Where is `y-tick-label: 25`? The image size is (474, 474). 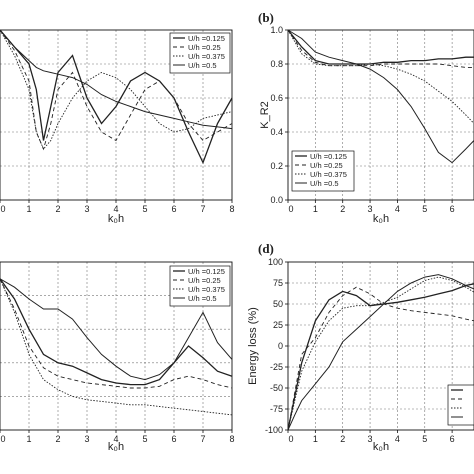
y-tick-label: 25 is located at coordinates (278, 325).